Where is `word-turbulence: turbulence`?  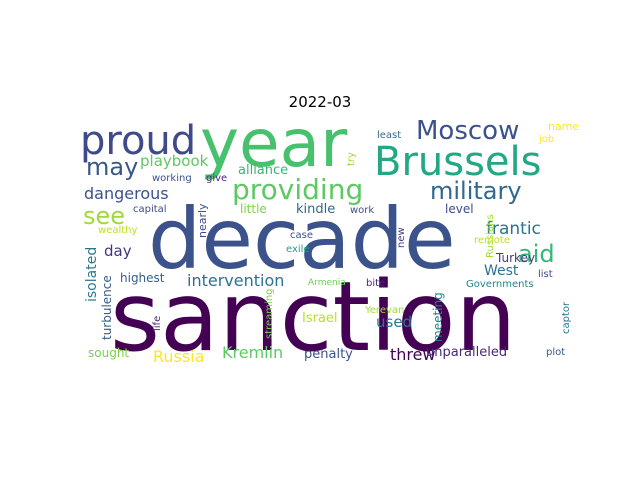 word-turbulence: turbulence is located at coordinates (107, 307).